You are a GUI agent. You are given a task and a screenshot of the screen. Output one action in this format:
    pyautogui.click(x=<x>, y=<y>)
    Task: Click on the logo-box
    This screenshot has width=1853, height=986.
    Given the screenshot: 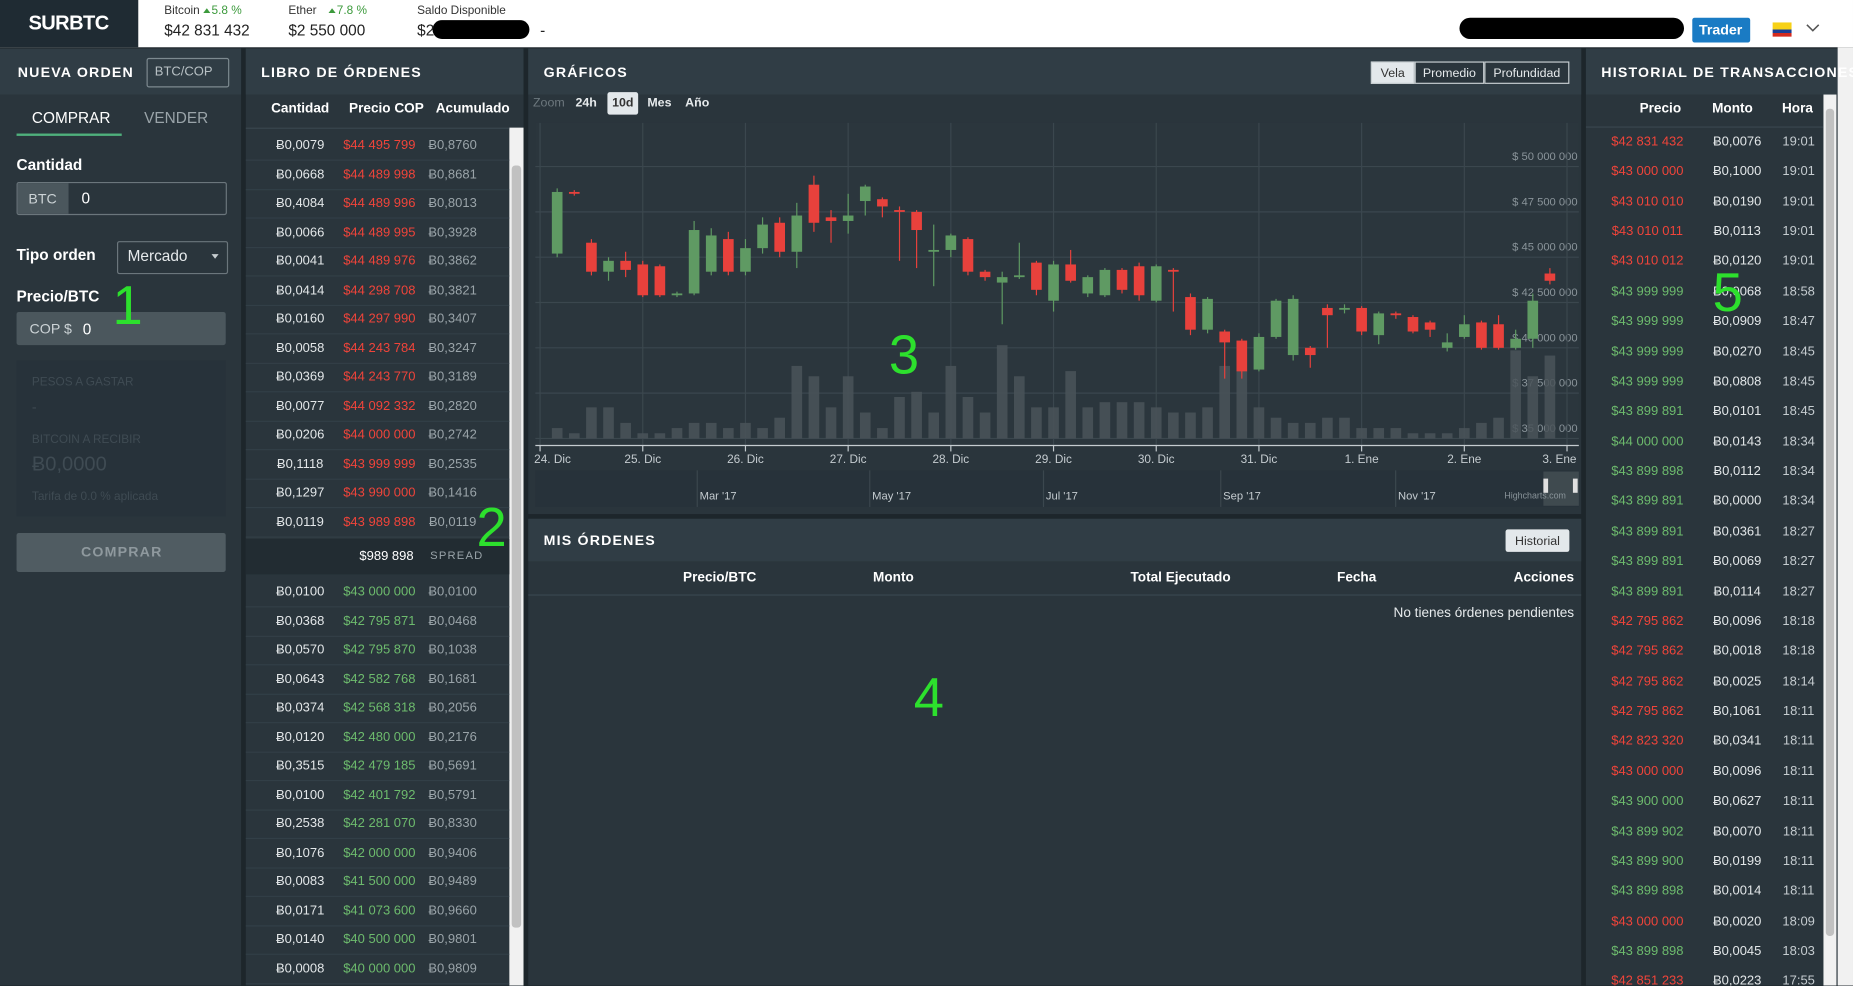 What is the action you would take?
    pyautogui.click(x=69, y=24)
    